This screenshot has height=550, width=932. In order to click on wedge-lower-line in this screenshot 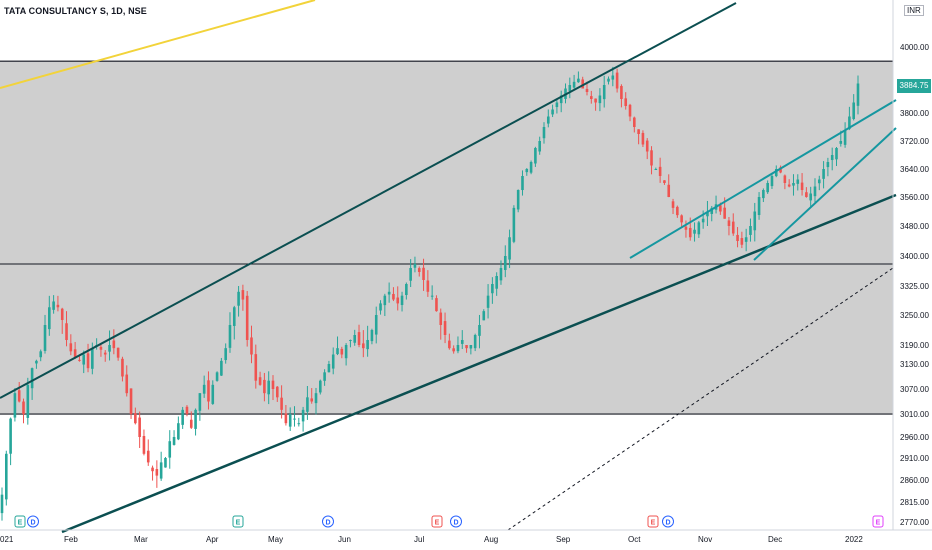, I will do `click(825, 194)`.